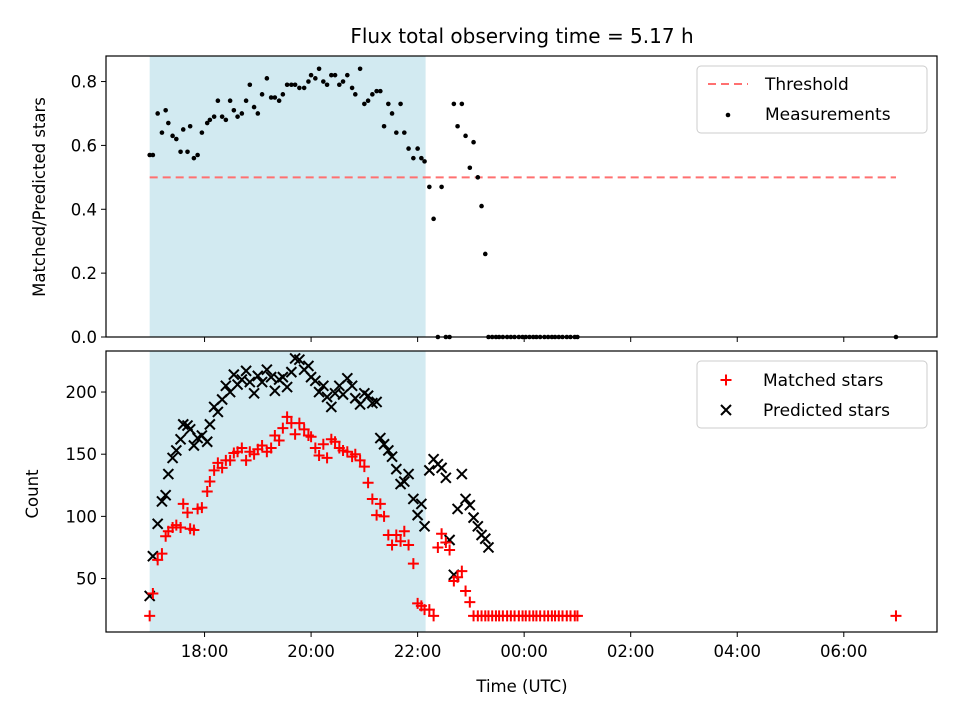 The image size is (960, 720). I want to click on top-y-tick-label: 0.2, so click(84, 273).